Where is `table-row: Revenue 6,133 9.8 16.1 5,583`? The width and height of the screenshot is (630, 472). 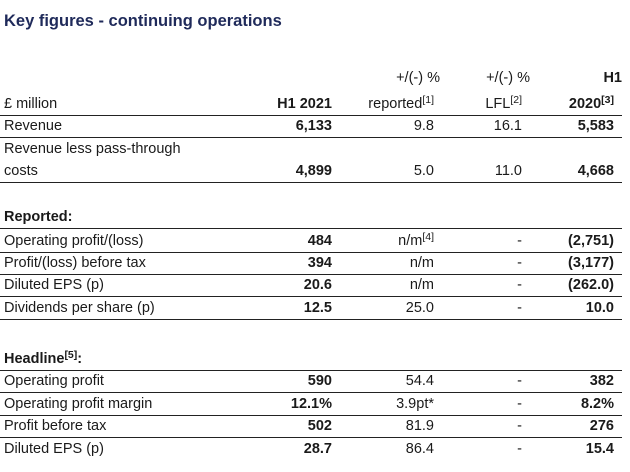
table-row: Revenue 6,133 9.8 16.1 5,583 is located at coordinates (311, 127).